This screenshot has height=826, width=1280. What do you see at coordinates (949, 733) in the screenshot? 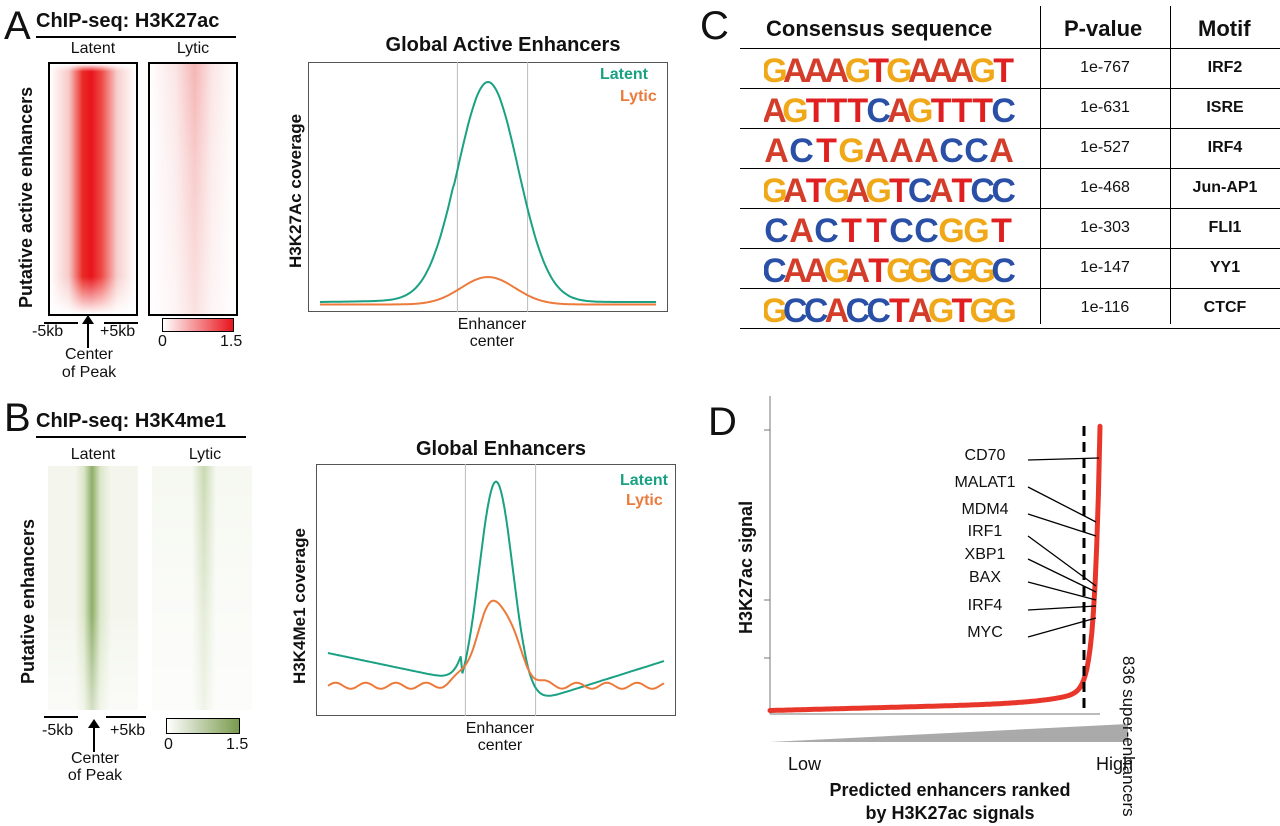
I see `rank-gradient-wedge` at bounding box center [949, 733].